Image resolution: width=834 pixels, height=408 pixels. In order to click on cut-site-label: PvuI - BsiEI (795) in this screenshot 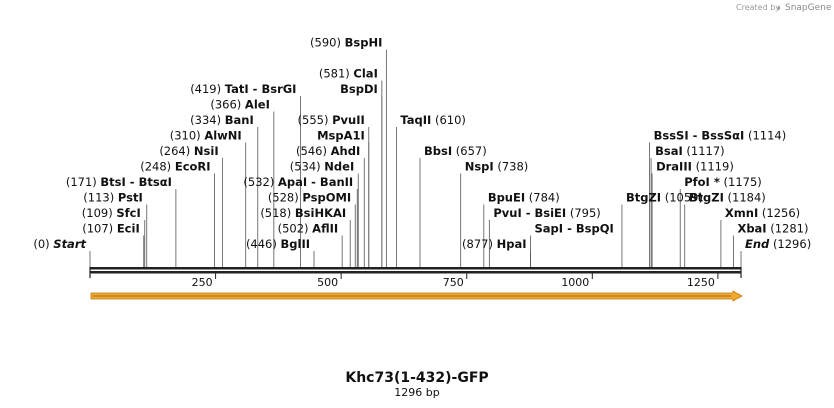, I will do `click(546, 213)`.